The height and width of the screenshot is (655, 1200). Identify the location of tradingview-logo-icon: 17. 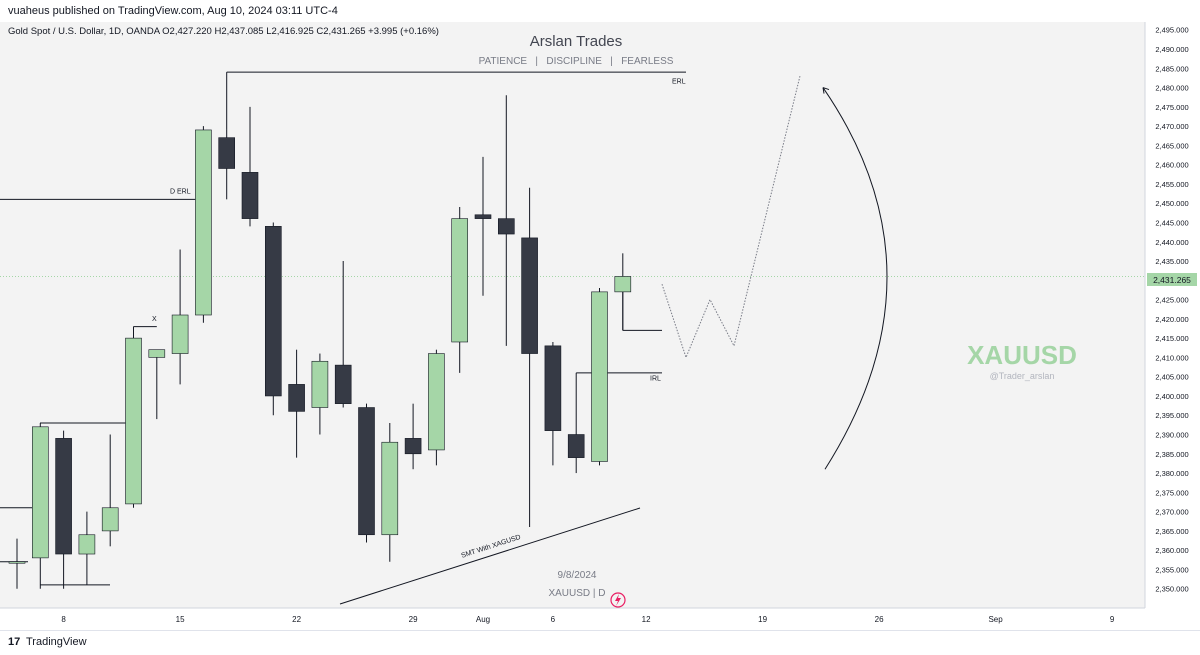
(14, 642).